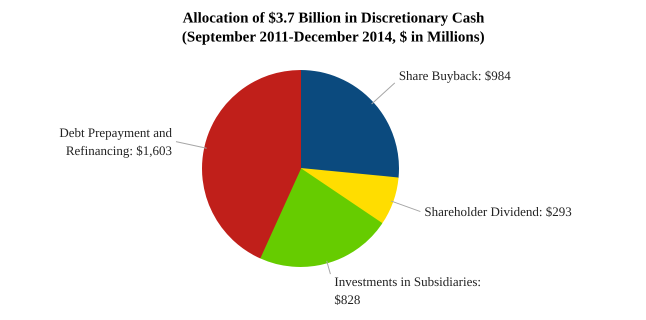 The height and width of the screenshot is (320, 646). Describe the element at coordinates (408, 291) in the screenshot. I see `slice-label: Investments in Subsidiaries: $828` at that location.